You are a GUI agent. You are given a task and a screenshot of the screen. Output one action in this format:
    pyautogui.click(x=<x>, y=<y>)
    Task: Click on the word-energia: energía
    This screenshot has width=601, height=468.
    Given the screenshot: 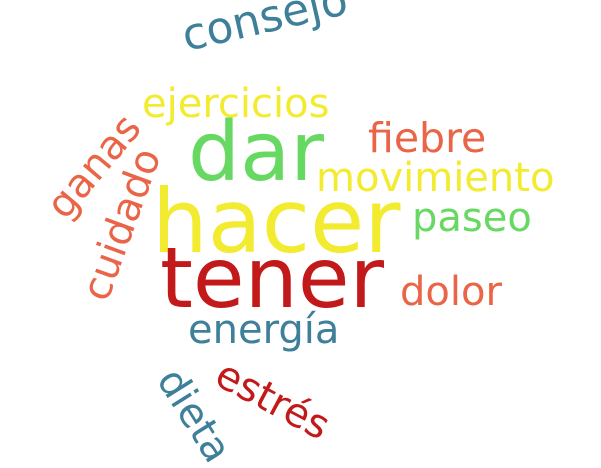 What is the action you would take?
    pyautogui.click(x=264, y=330)
    